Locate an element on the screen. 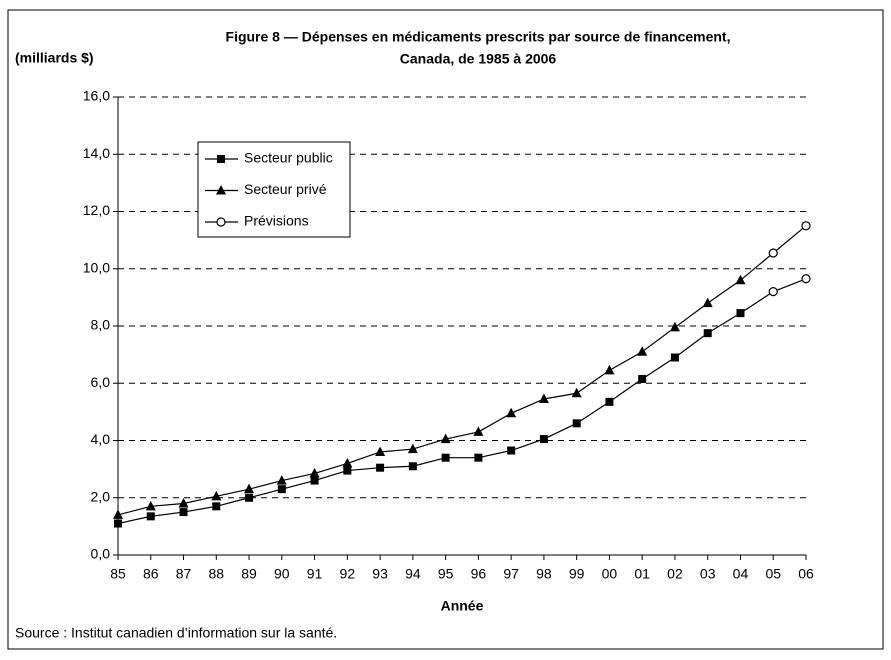  y-tick-label: 10,0 is located at coordinates (96, 267).